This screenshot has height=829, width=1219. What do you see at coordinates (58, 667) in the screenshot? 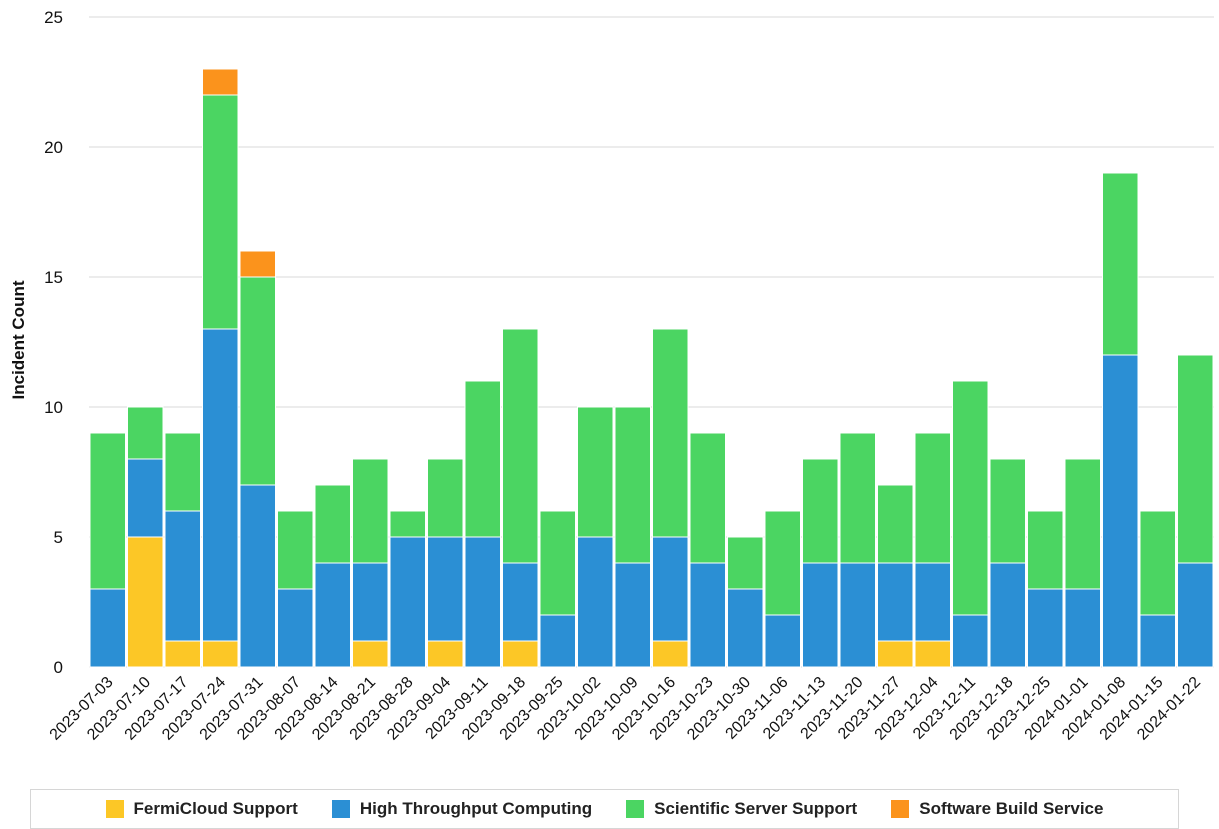
I see `y-tick-label: 0` at bounding box center [58, 667].